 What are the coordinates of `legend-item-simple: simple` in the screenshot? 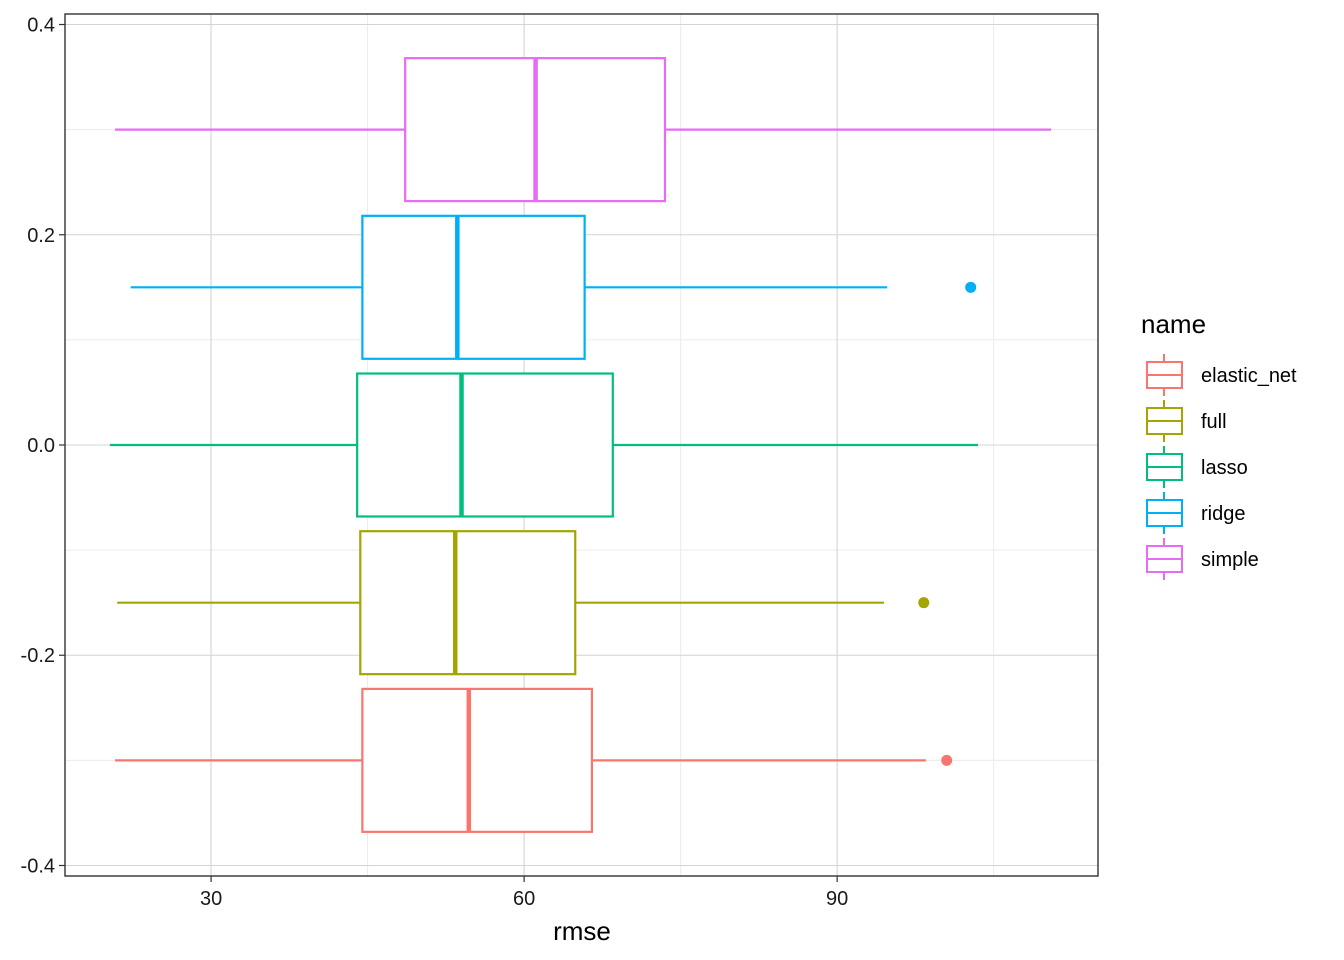 It's located at (1202, 559).